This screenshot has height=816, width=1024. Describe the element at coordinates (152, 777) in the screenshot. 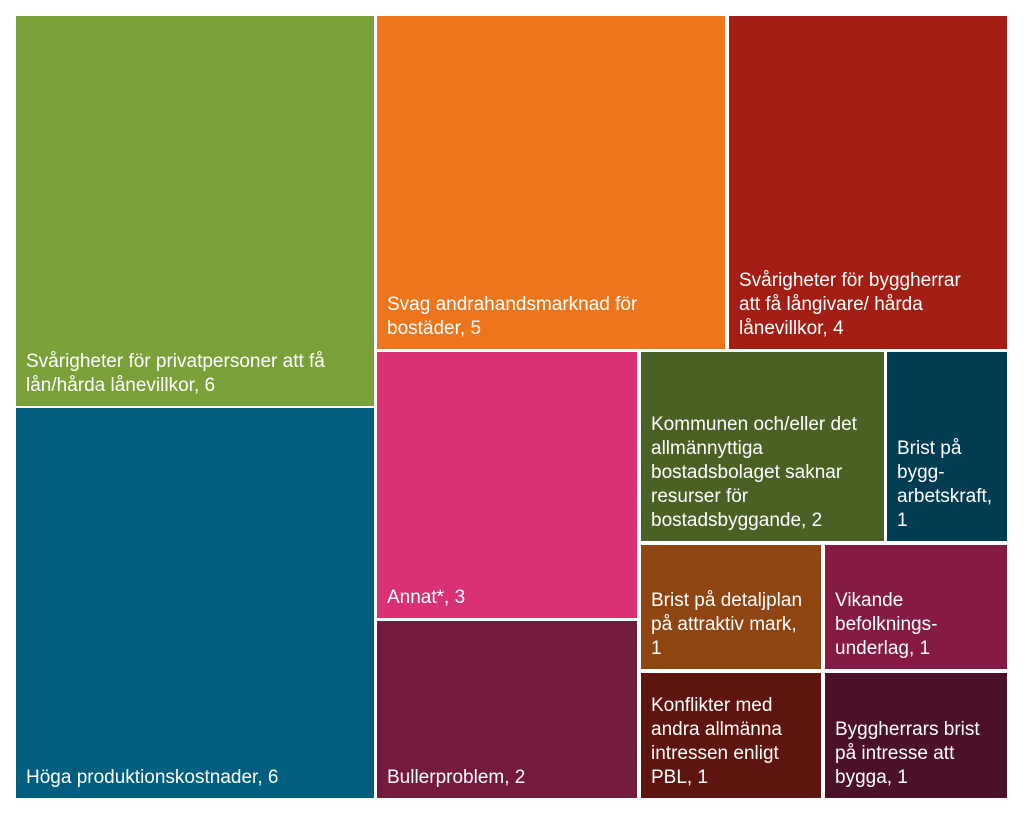

I see `treemap-tile-label: Höga produktionskostnader, 6` at that location.